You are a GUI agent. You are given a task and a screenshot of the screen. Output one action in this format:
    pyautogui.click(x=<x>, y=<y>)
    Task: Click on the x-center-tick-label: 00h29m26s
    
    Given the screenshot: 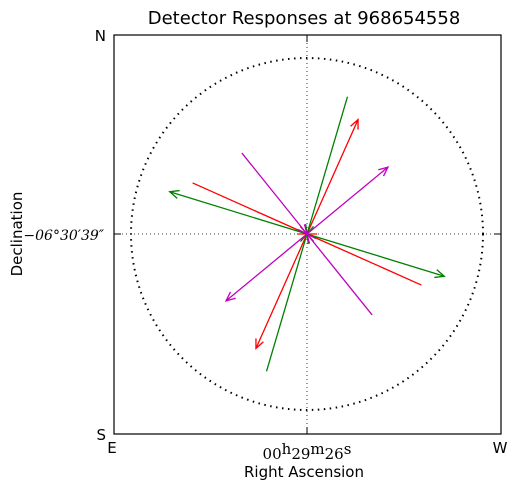 What is the action you would take?
    pyautogui.click(x=307, y=451)
    